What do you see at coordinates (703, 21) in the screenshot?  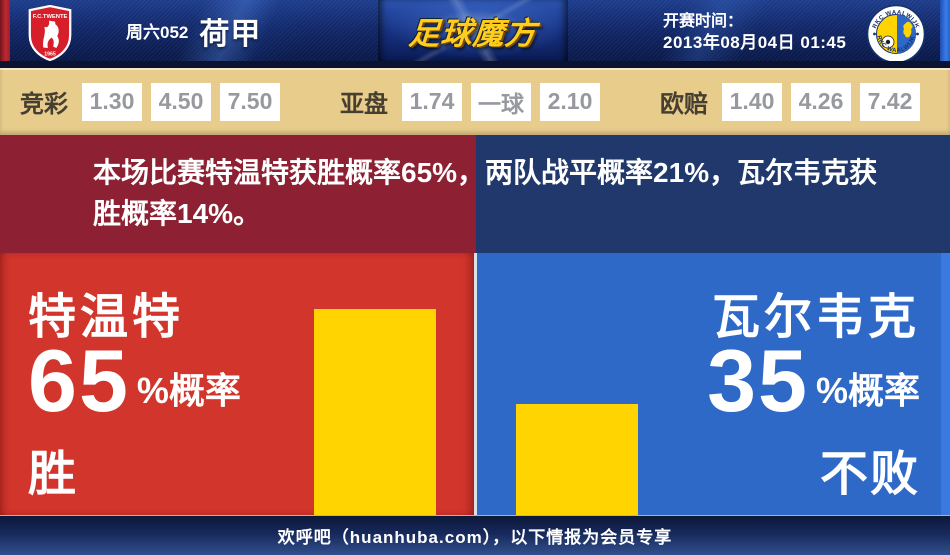 I see `kickoff-label: 开赛时间：` at bounding box center [703, 21].